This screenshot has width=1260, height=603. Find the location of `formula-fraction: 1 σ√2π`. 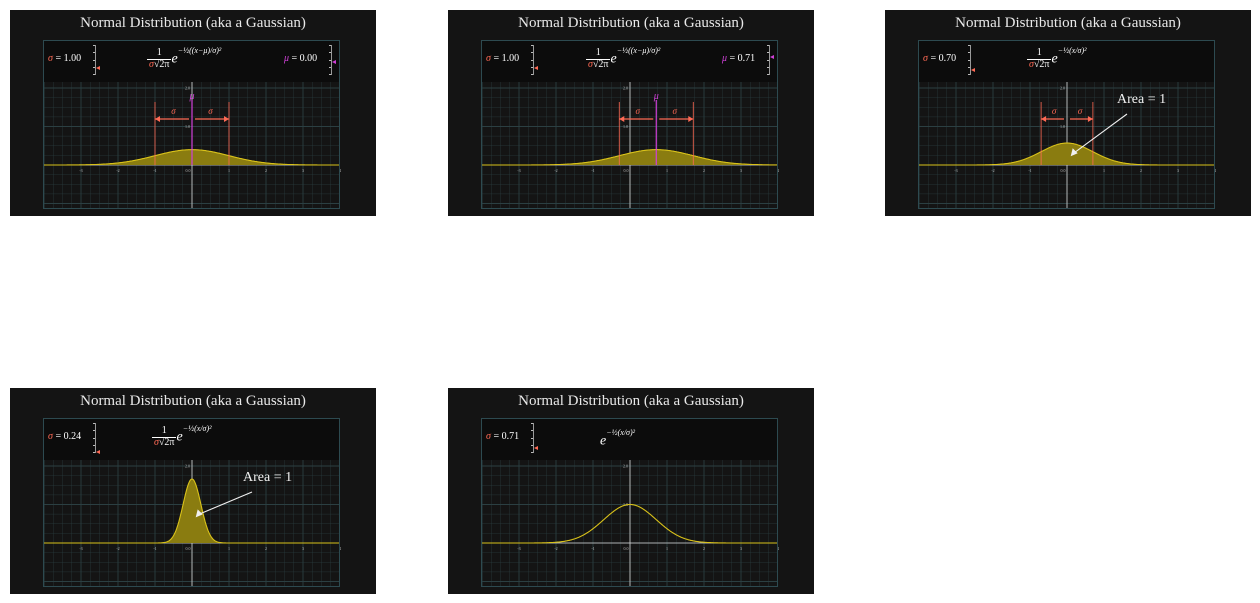

formula-fraction: 1 σ√2π is located at coordinates (1039, 59).